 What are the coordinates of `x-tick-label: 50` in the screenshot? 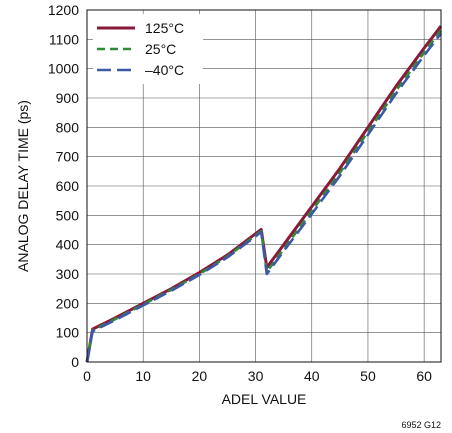 It's located at (368, 376).